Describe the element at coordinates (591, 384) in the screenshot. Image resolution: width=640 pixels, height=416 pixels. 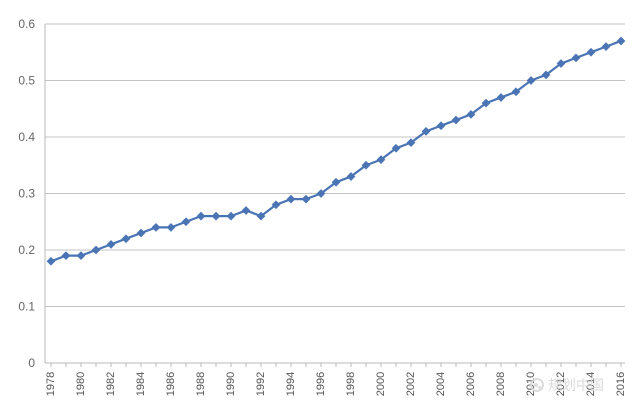
I see `x-tick-label: 2014` at that location.